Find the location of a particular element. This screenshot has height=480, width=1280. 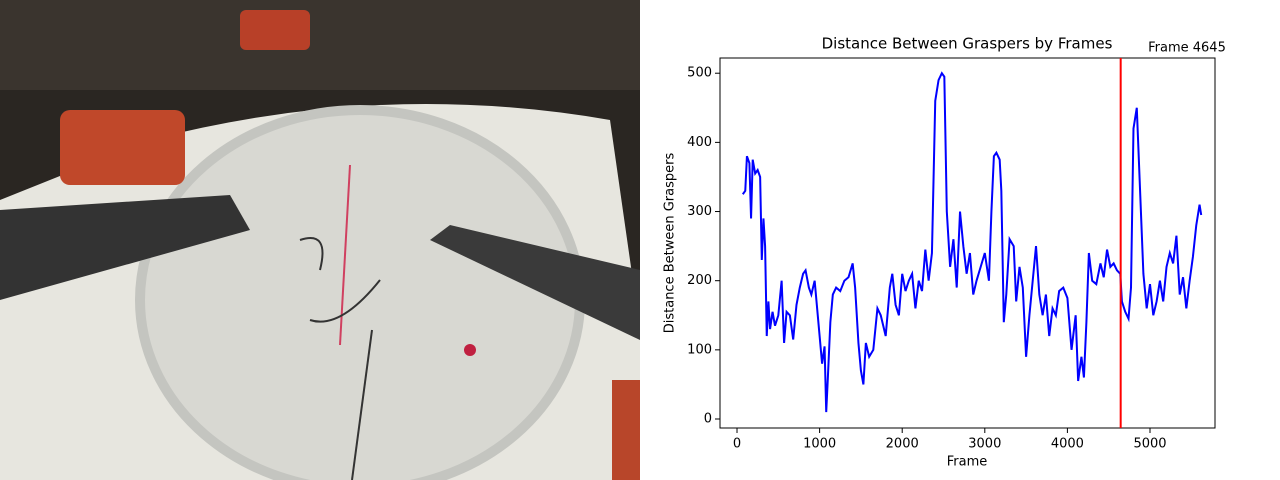

x-tick-label: 0 is located at coordinates (737, 444).